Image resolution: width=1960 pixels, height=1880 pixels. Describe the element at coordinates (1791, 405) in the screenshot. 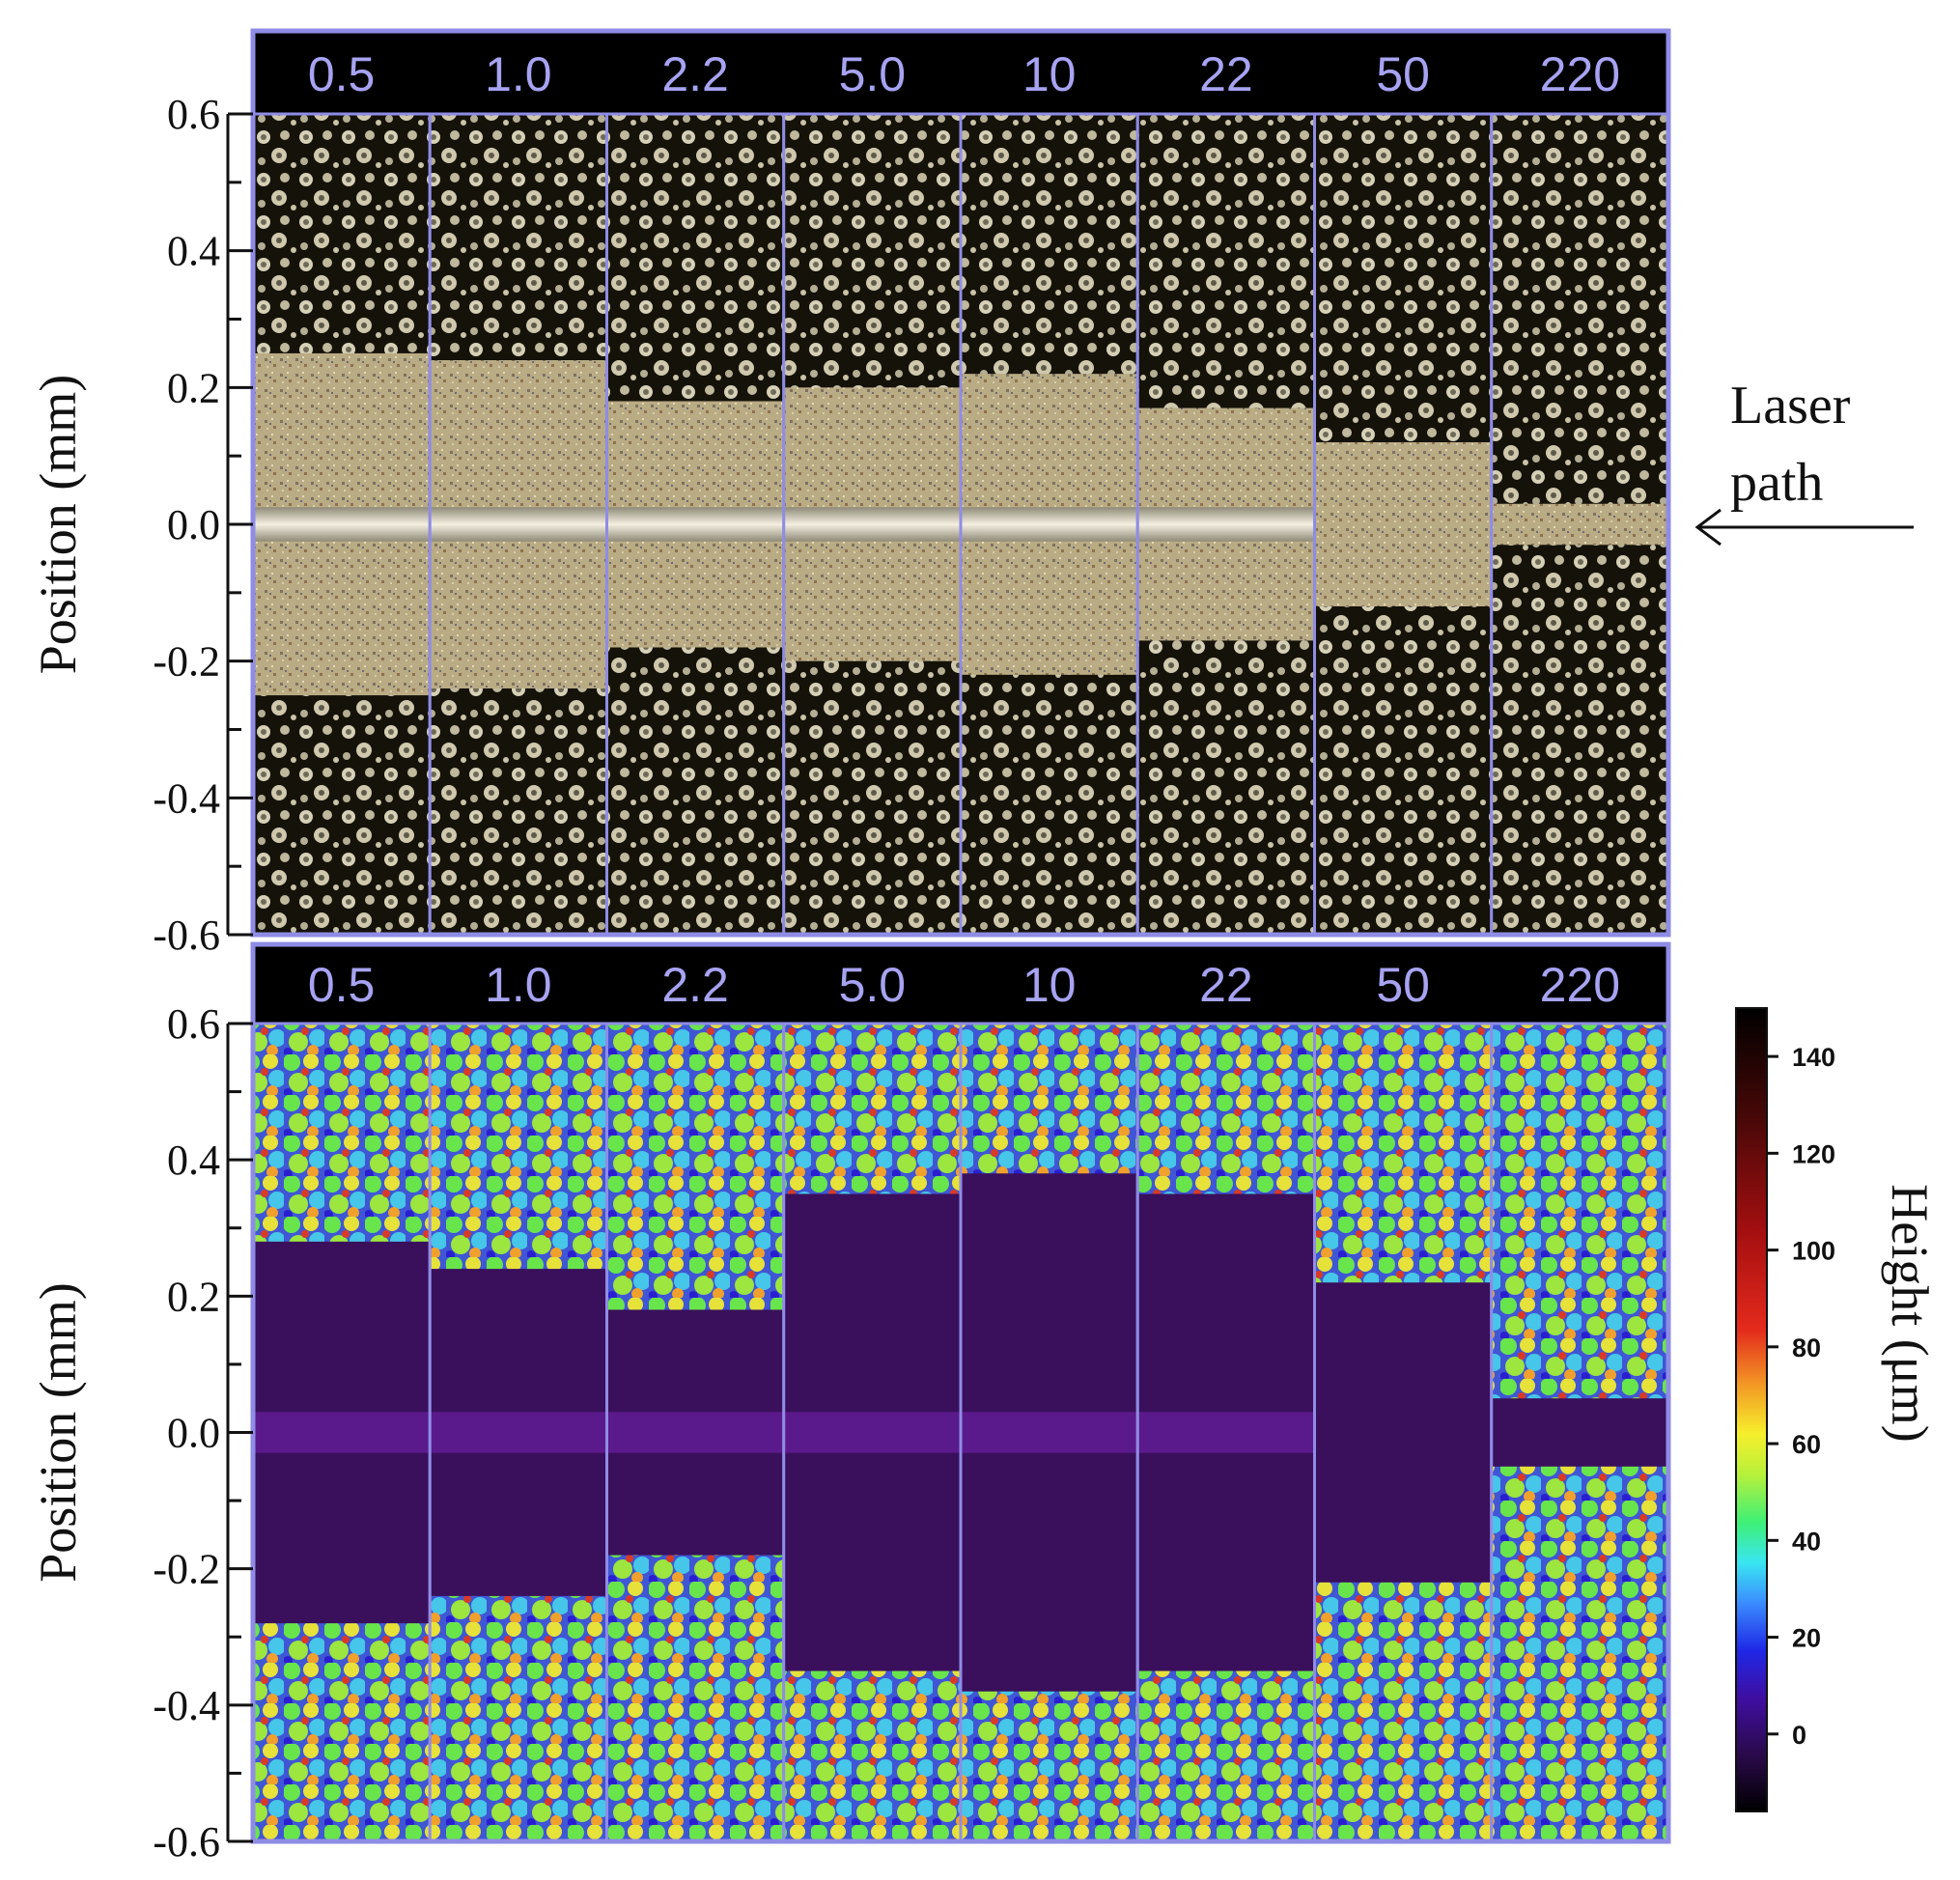

I see `laser-label-line1: Laser` at that location.